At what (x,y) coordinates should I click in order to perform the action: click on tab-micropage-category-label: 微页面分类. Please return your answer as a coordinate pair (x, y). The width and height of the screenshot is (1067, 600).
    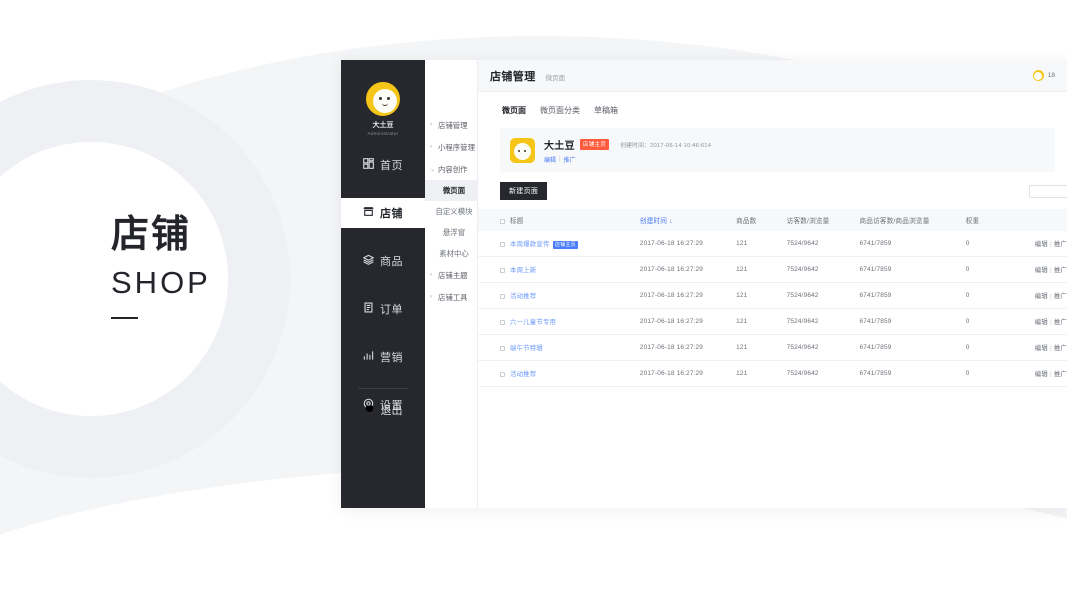
    Looking at the image, I should click on (560, 110).